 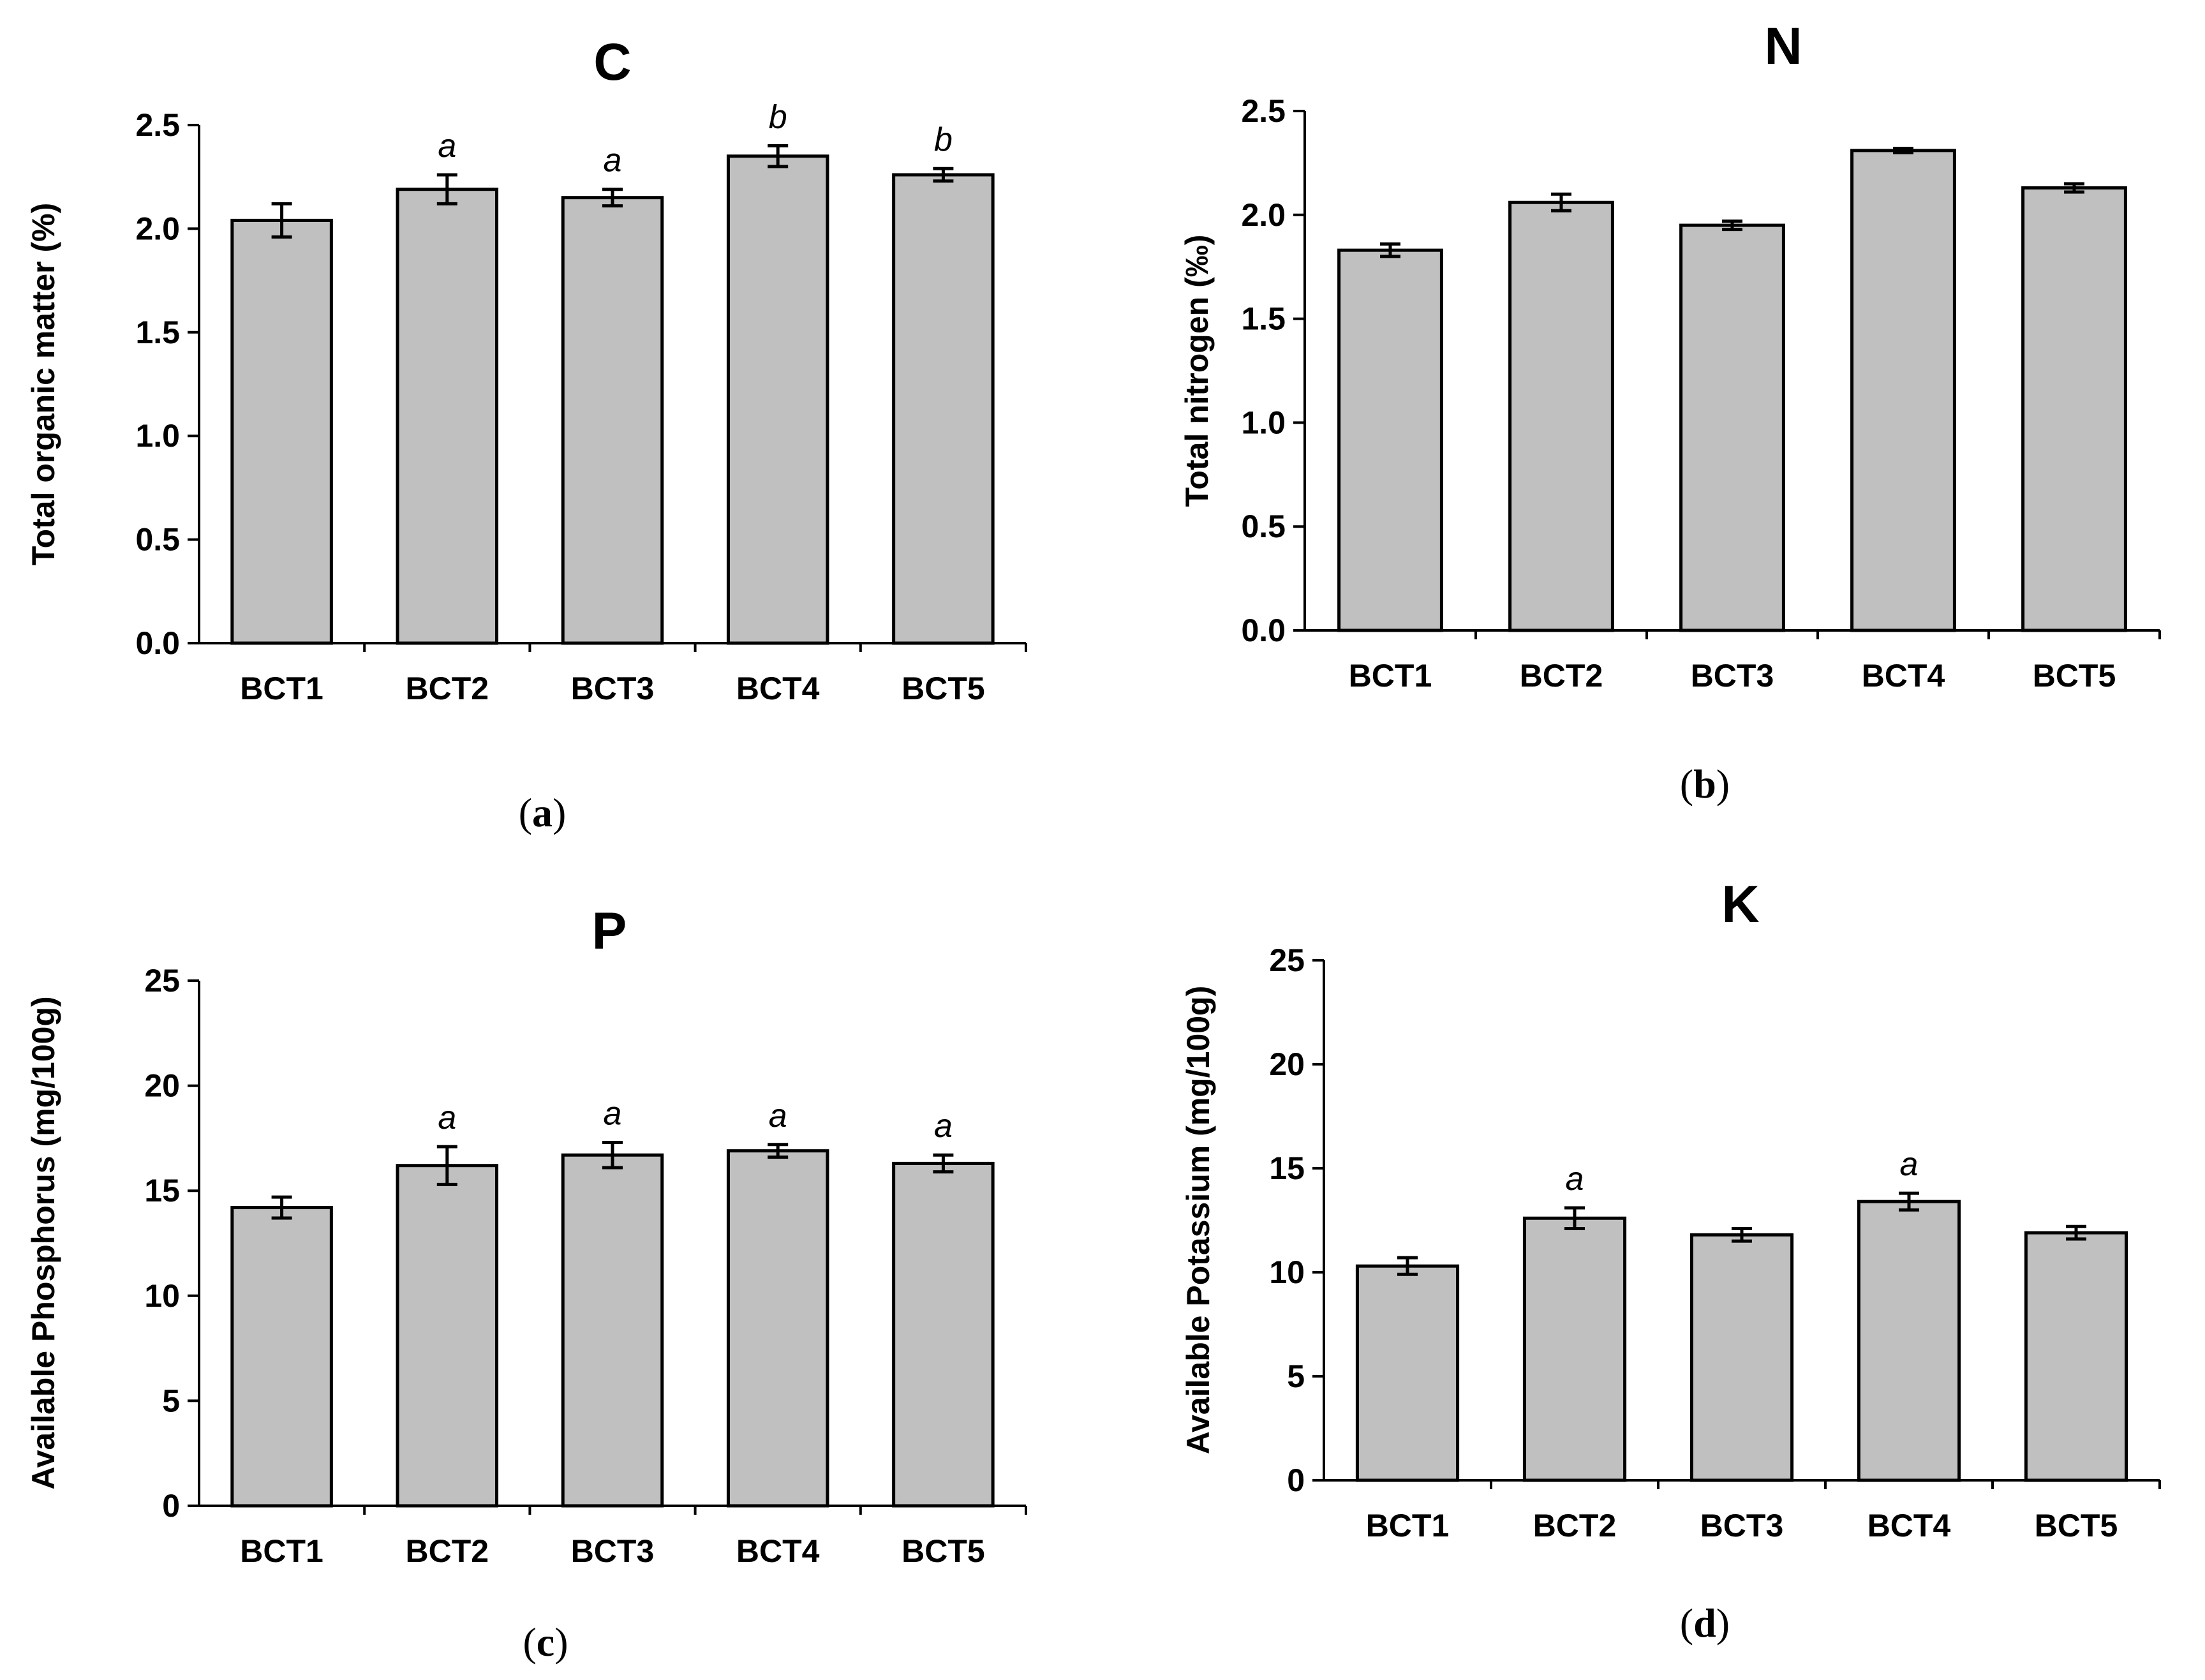 I want to click on panel-caption: (a), so click(x=543, y=813).